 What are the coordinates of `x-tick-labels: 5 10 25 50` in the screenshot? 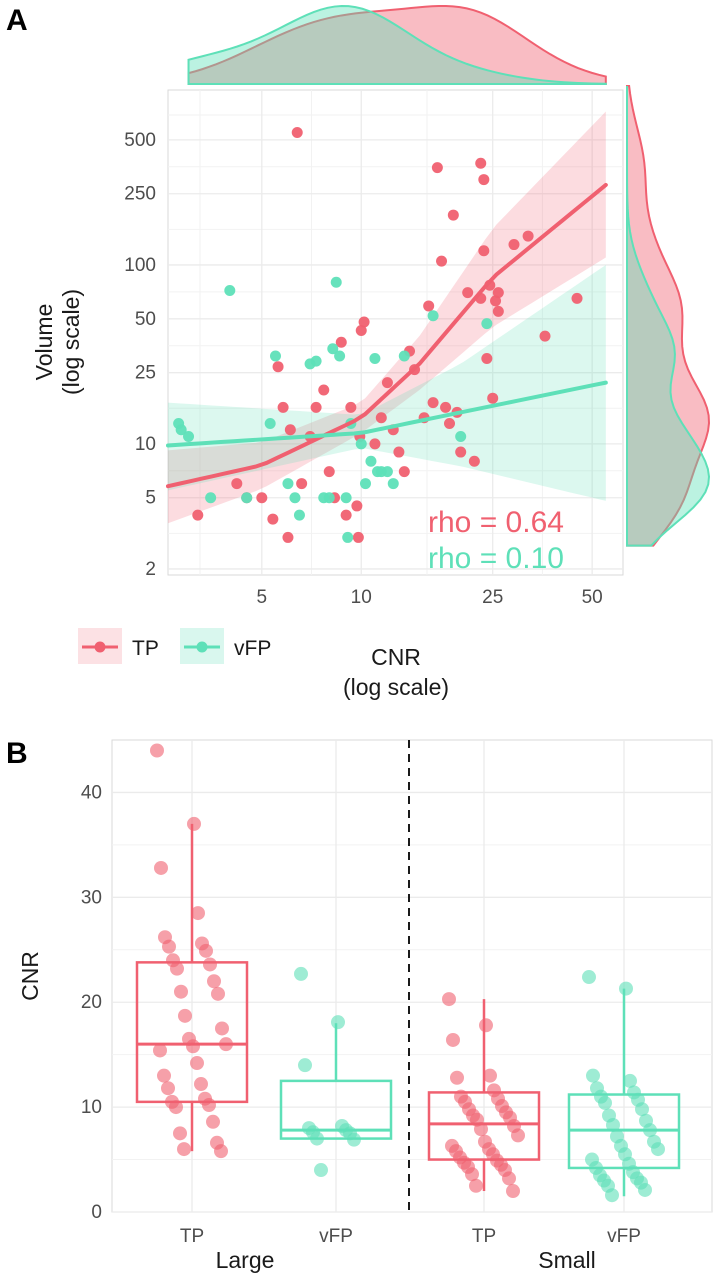 It's located at (430, 597).